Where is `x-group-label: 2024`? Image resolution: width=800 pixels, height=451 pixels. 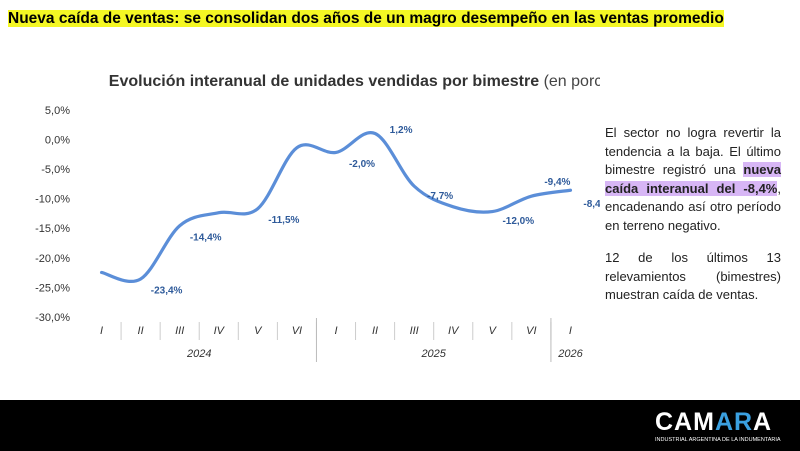
x-group-label: 2024 is located at coordinates (198, 354).